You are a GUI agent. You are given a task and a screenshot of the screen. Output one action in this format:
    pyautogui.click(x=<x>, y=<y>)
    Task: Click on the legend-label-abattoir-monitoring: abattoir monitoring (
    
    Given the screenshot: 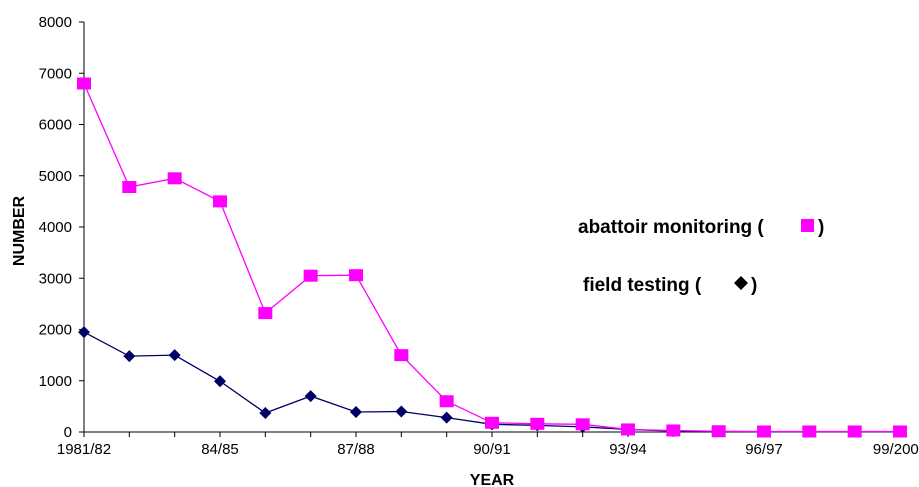 What is the action you would take?
    pyautogui.click(x=671, y=227)
    